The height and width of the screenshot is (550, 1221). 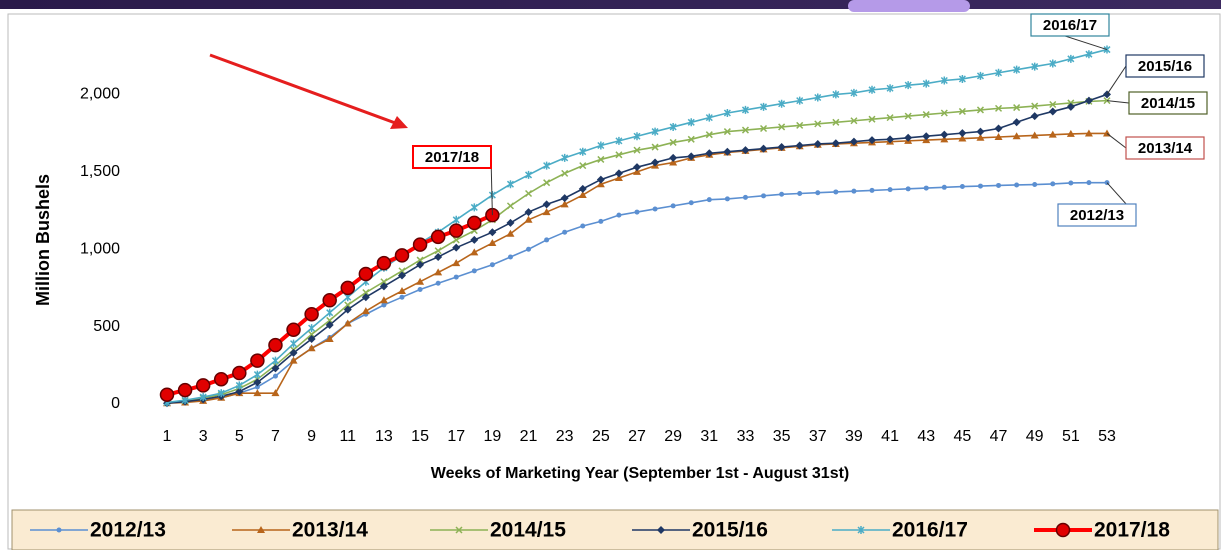 I want to click on x-tick-label: 49, so click(x=1035, y=436).